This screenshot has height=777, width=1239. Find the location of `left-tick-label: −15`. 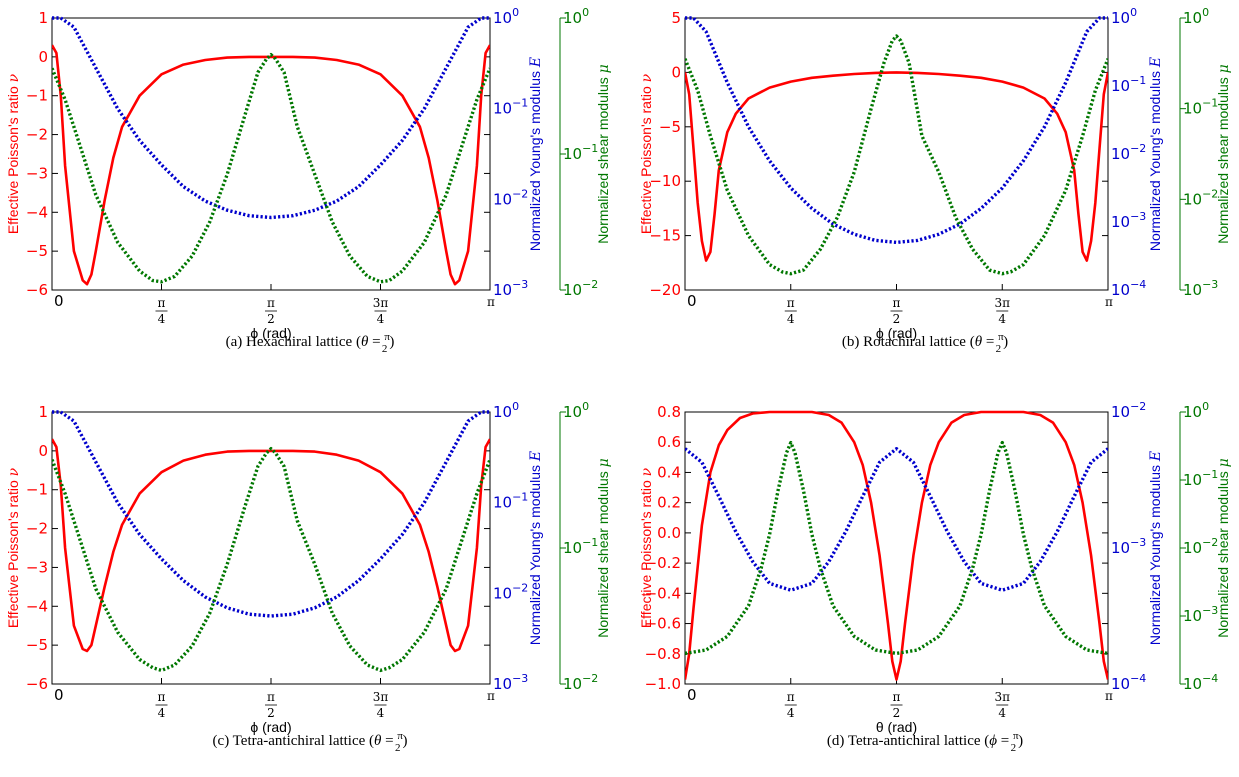

left-tick-label: −15 is located at coordinates (665, 236).